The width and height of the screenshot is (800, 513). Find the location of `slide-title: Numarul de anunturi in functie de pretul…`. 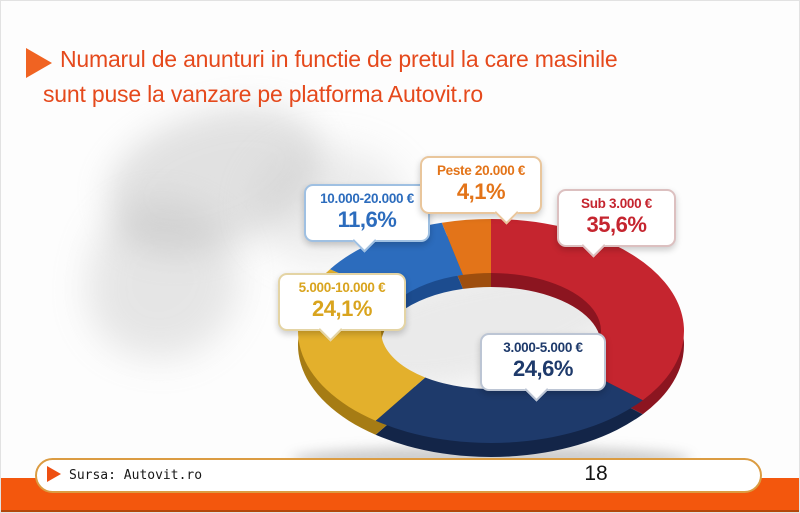

slide-title: Numarul de anunturi in functie de pretul… is located at coordinates (398, 77).